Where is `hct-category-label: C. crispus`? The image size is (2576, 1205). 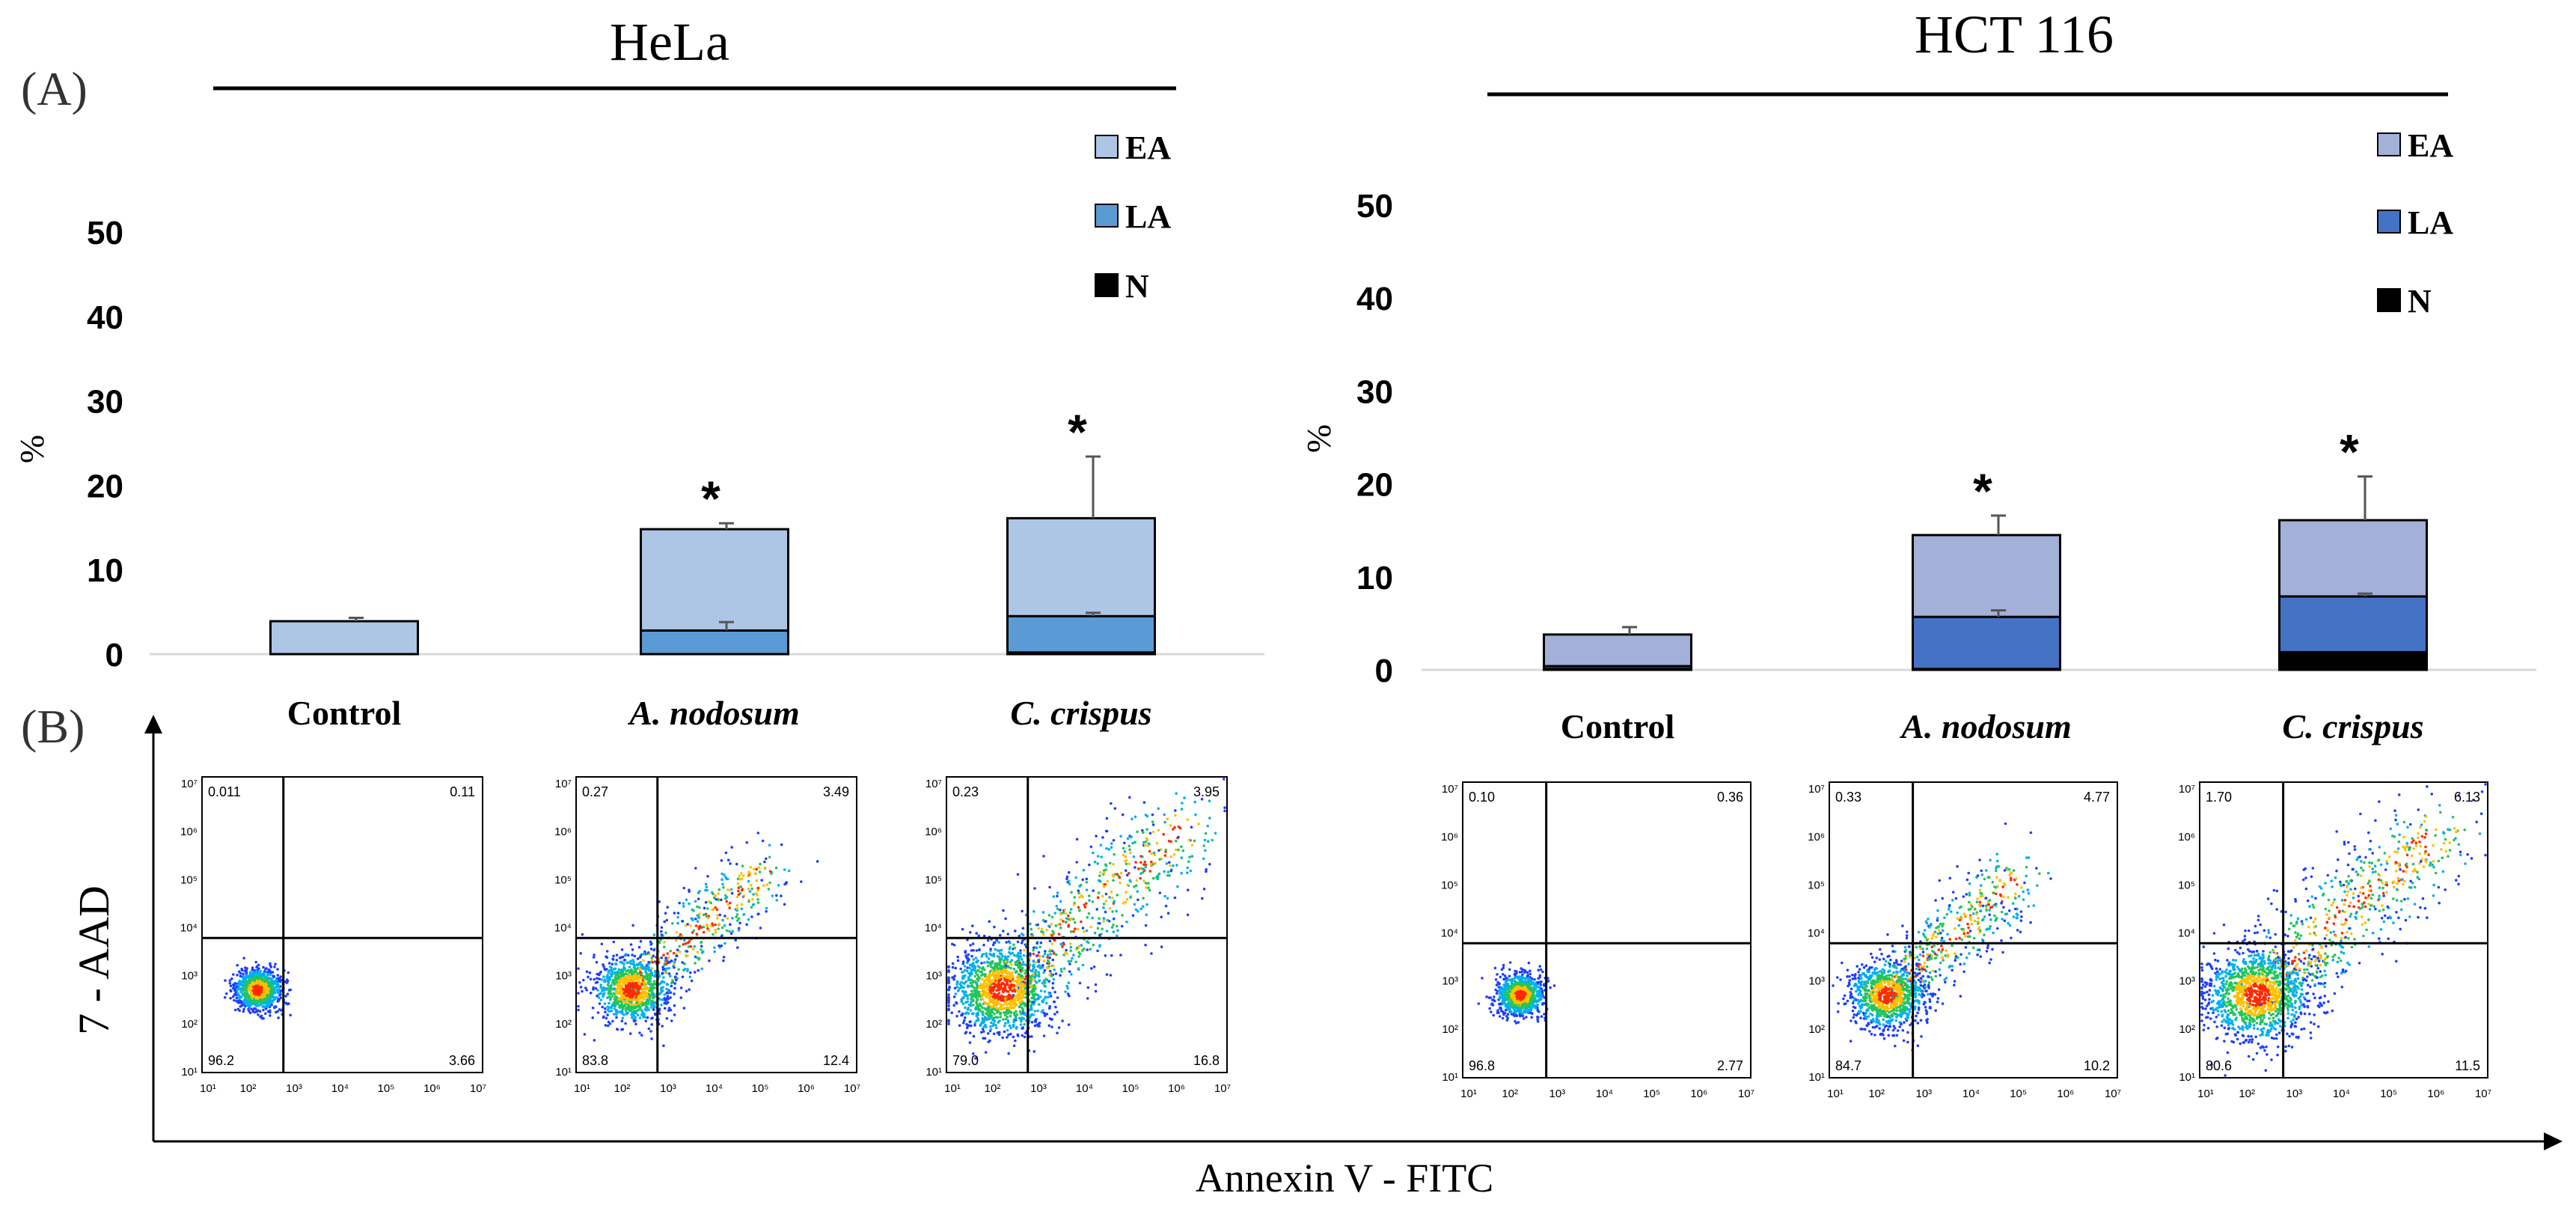 hct-category-label: C. crispus is located at coordinates (2352, 726).